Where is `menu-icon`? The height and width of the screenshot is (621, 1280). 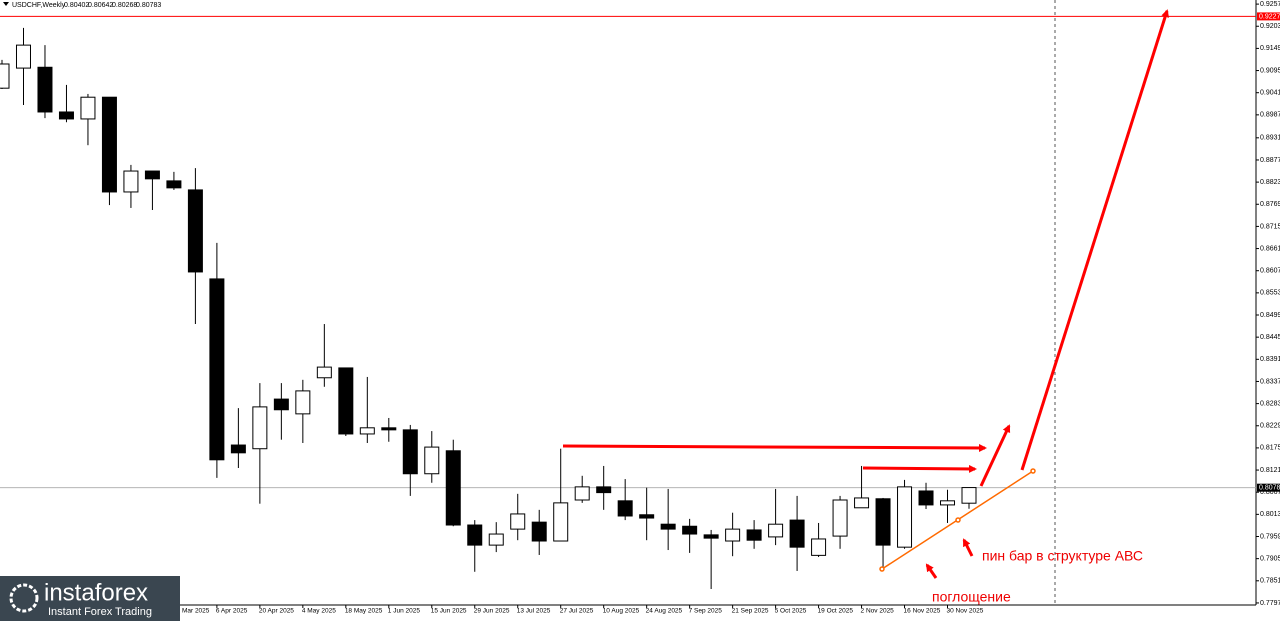
menu-icon is located at coordinates (6, 4).